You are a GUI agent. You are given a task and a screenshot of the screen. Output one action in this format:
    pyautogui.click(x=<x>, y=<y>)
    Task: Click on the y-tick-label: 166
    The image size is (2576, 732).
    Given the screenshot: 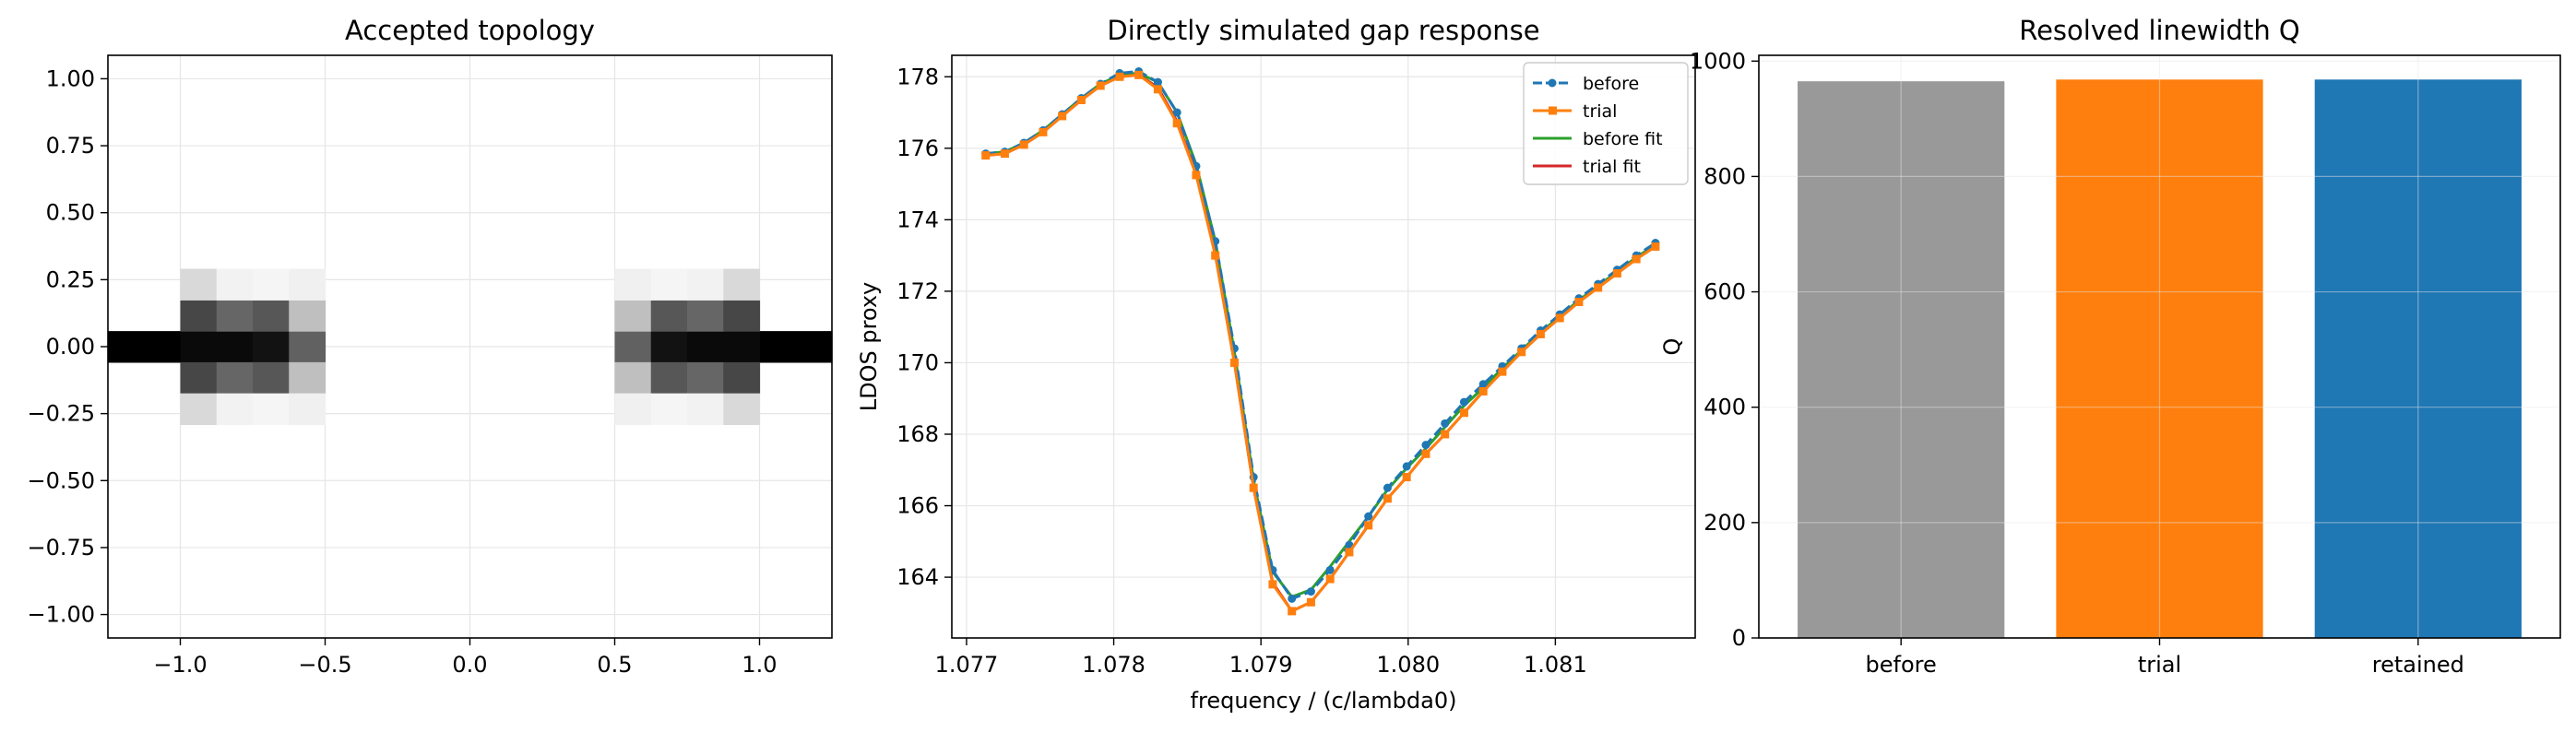 What is the action you would take?
    pyautogui.click(x=917, y=506)
    